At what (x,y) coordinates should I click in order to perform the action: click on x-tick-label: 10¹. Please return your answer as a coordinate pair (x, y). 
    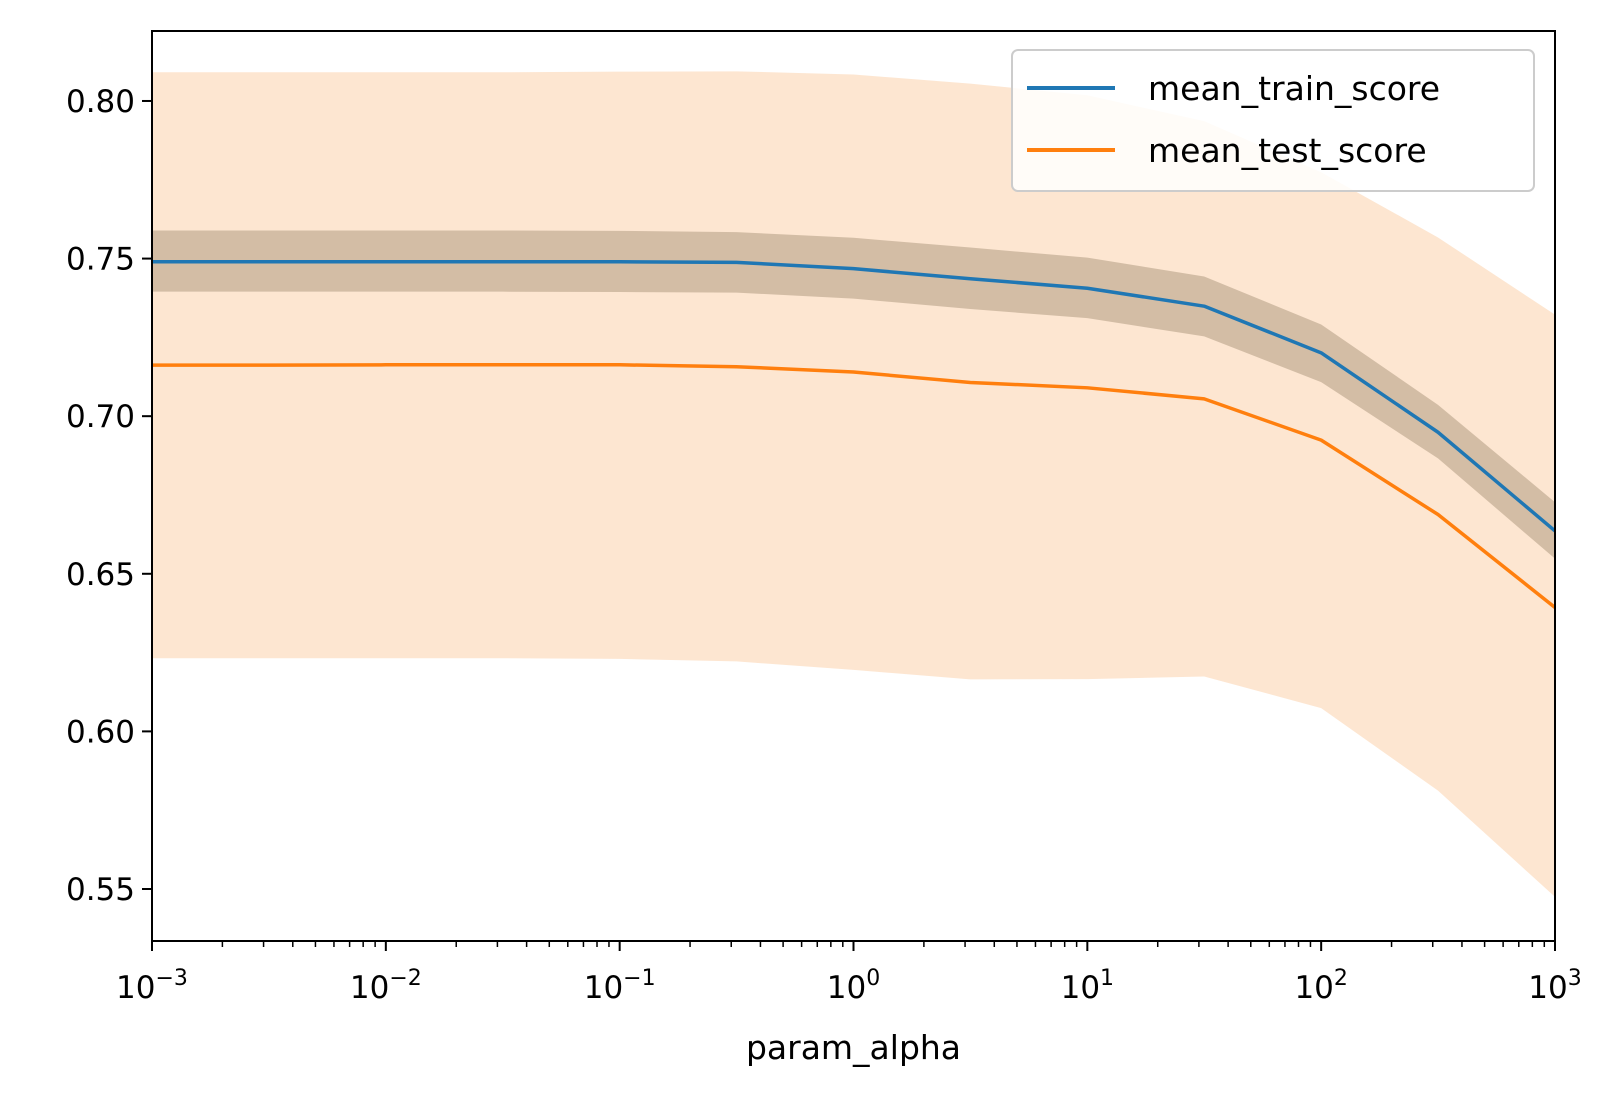
    Looking at the image, I should click on (1087, 986).